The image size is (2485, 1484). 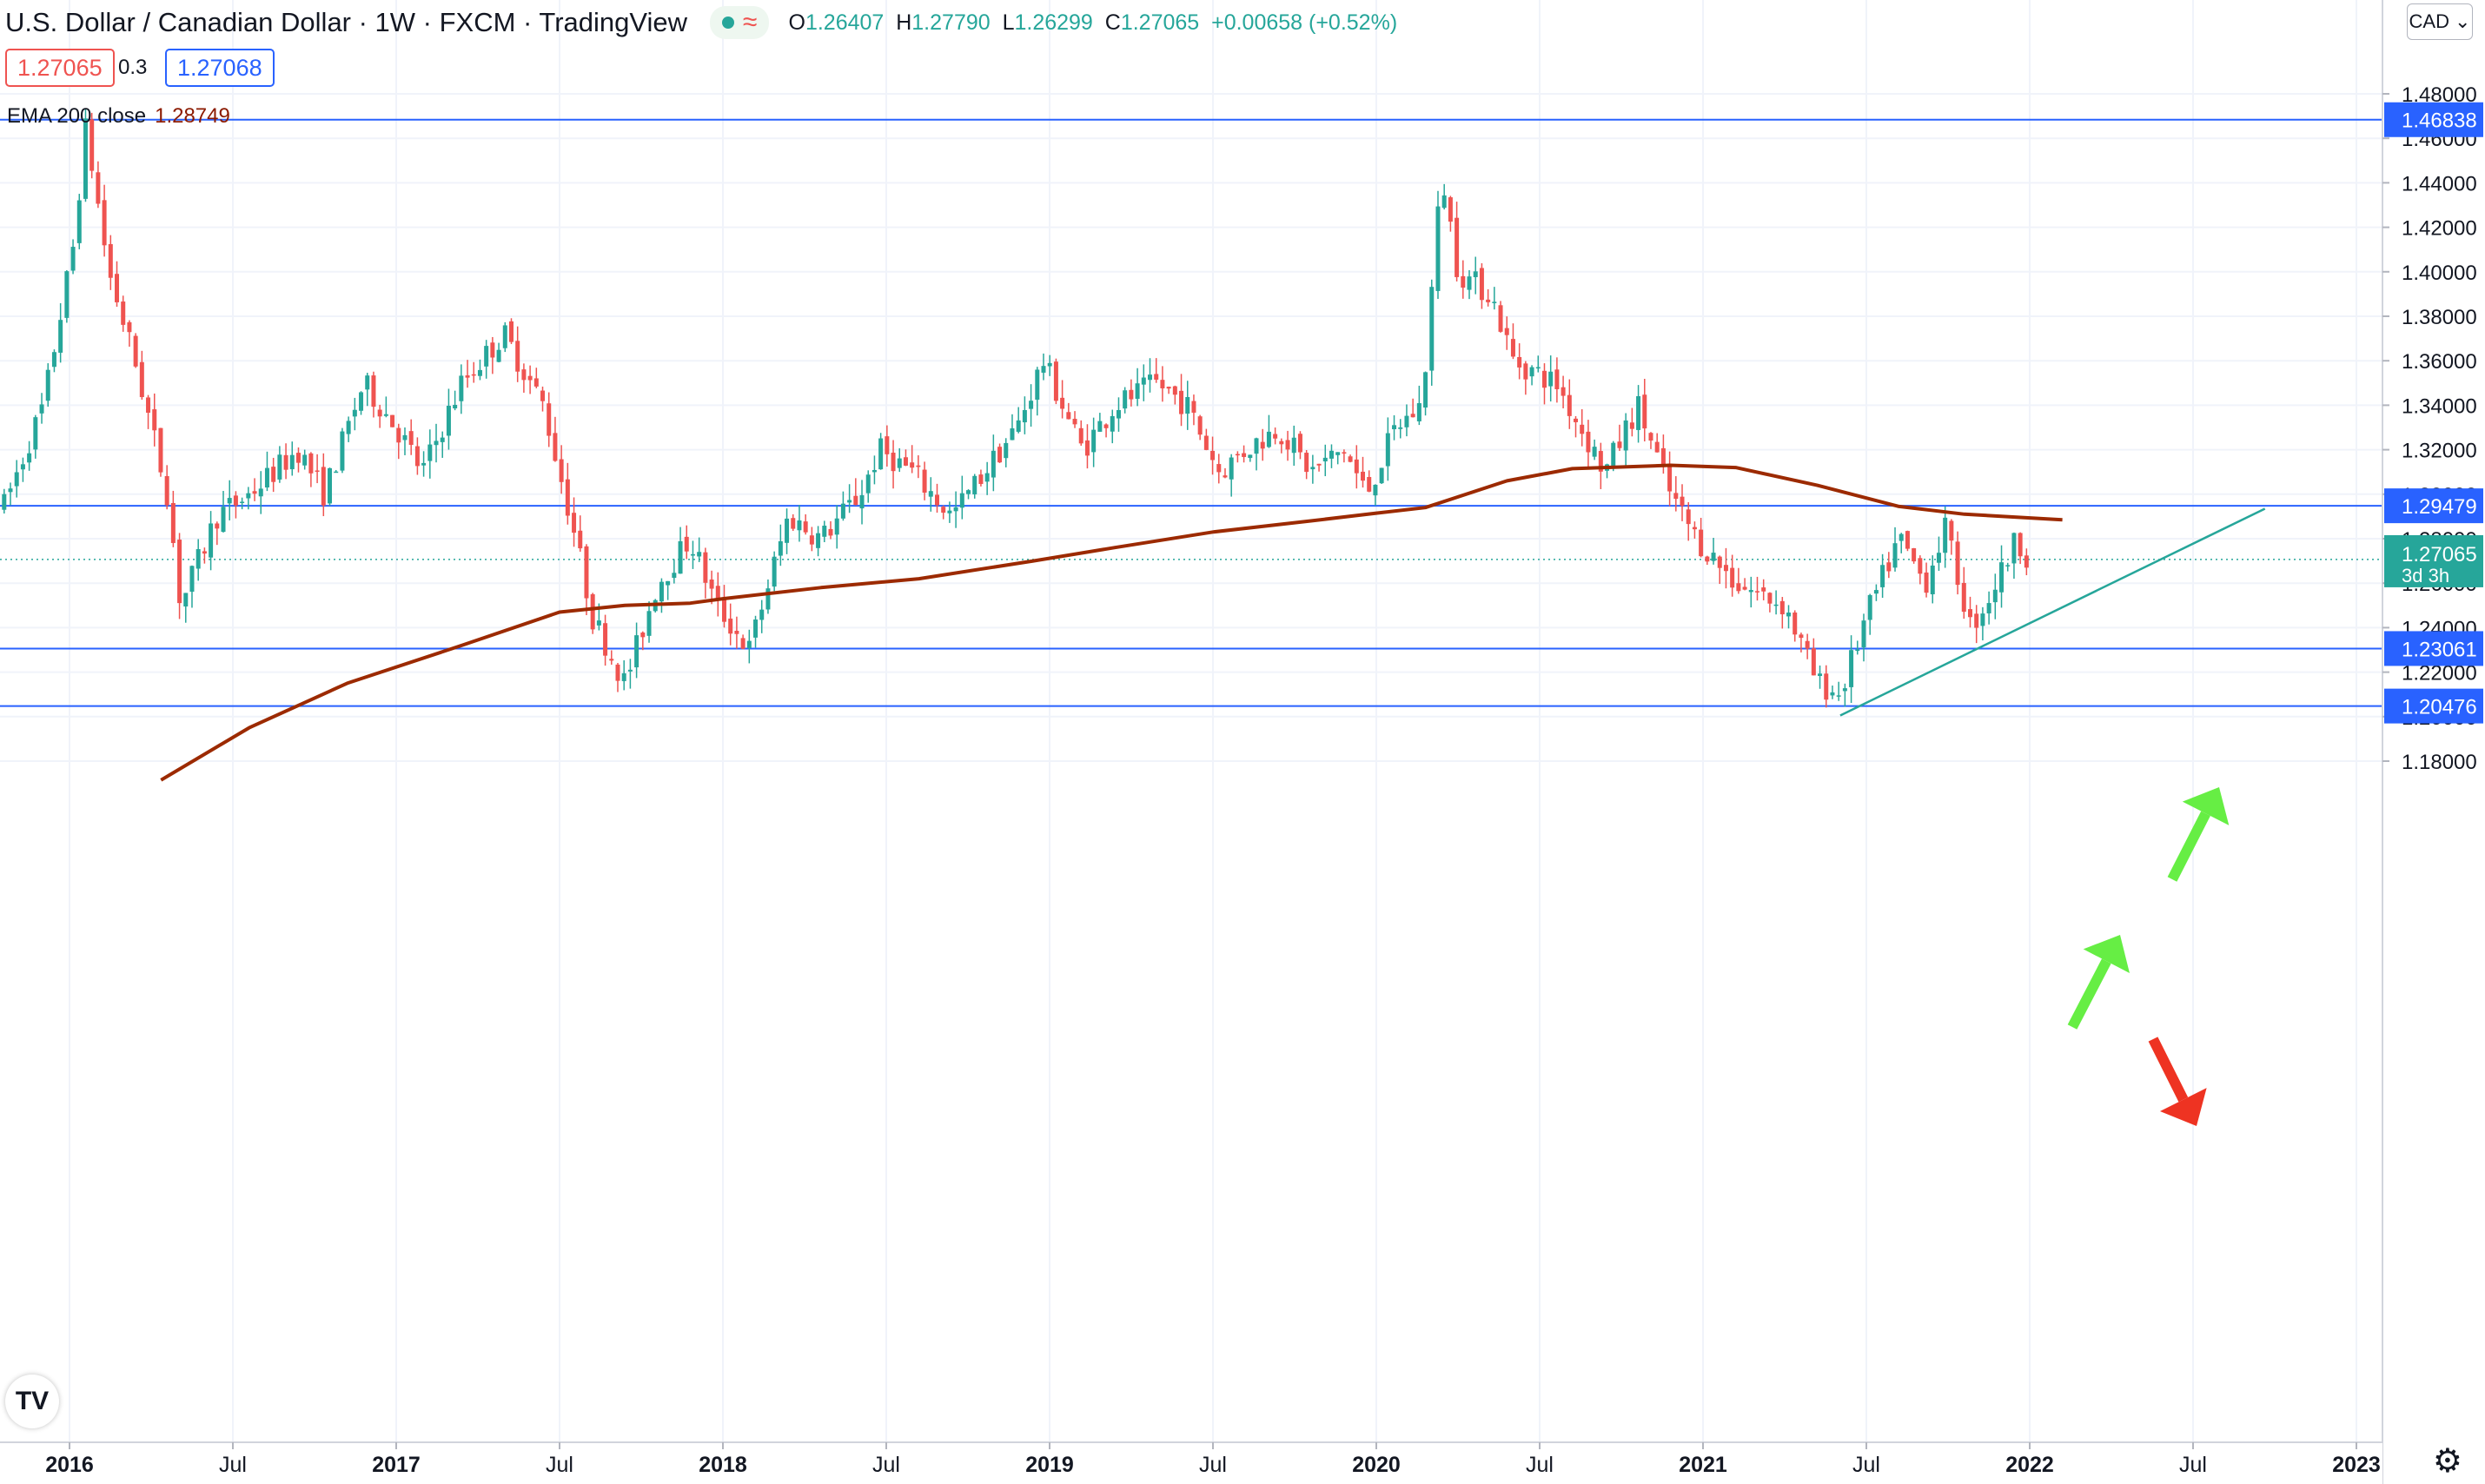 What do you see at coordinates (1304, 22) in the screenshot?
I see `change-value: +0.00658 (+0.52%)` at bounding box center [1304, 22].